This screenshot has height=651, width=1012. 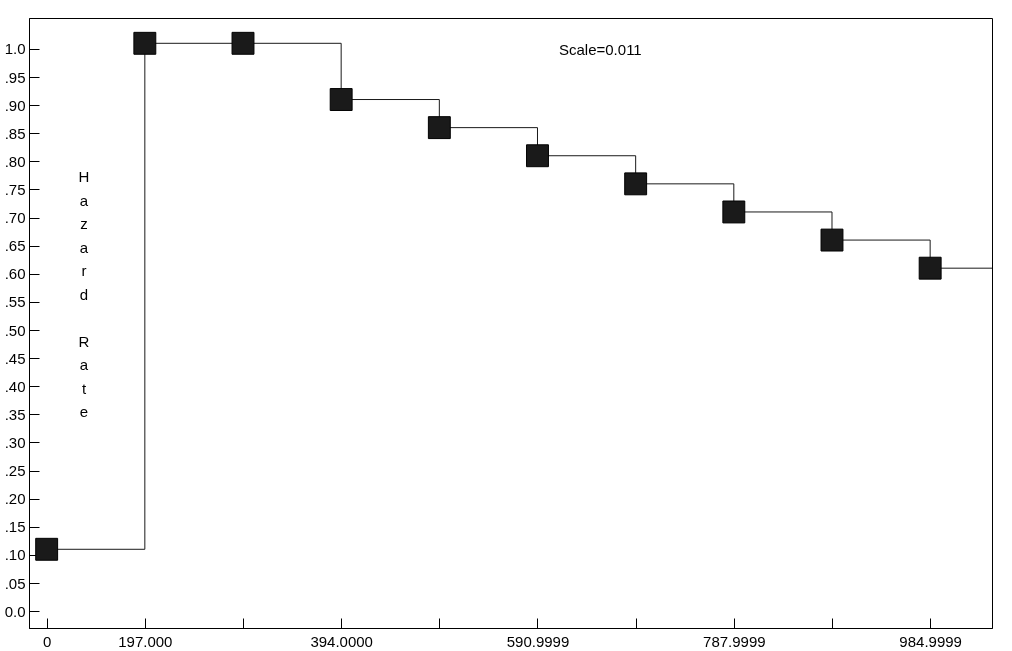 What do you see at coordinates (84, 294) in the screenshot?
I see `text: Hazard Rate` at bounding box center [84, 294].